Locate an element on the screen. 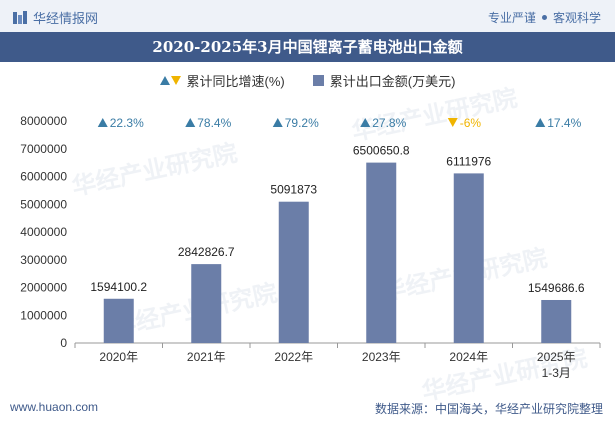 The height and width of the screenshot is (427, 615). y-tick-label: 8000000 is located at coordinates (43, 121).